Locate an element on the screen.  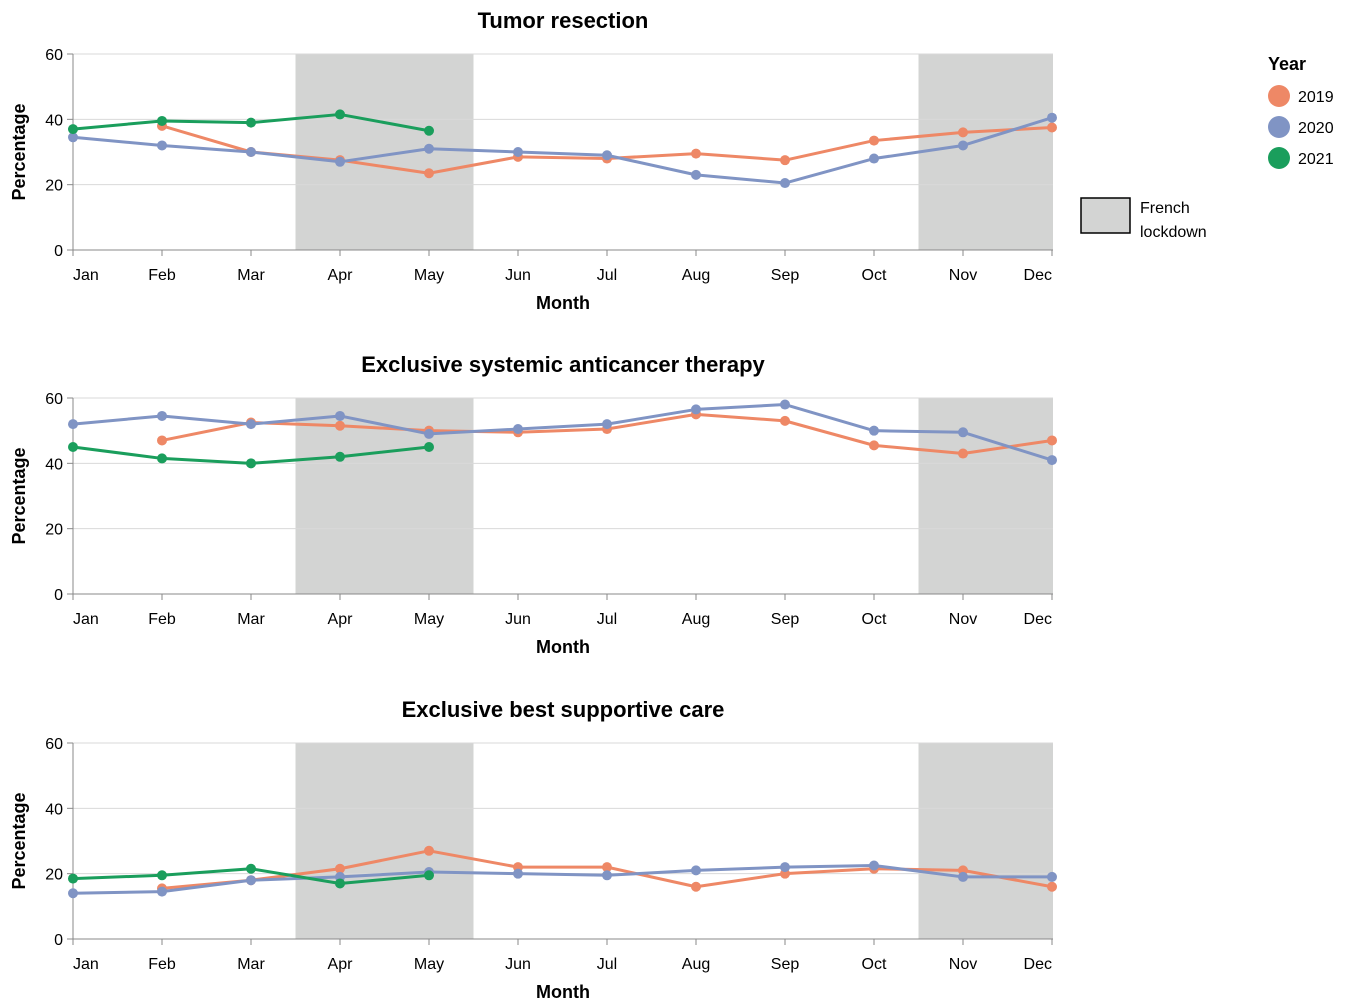
legend-title: Year is located at coordinates (1287, 64).